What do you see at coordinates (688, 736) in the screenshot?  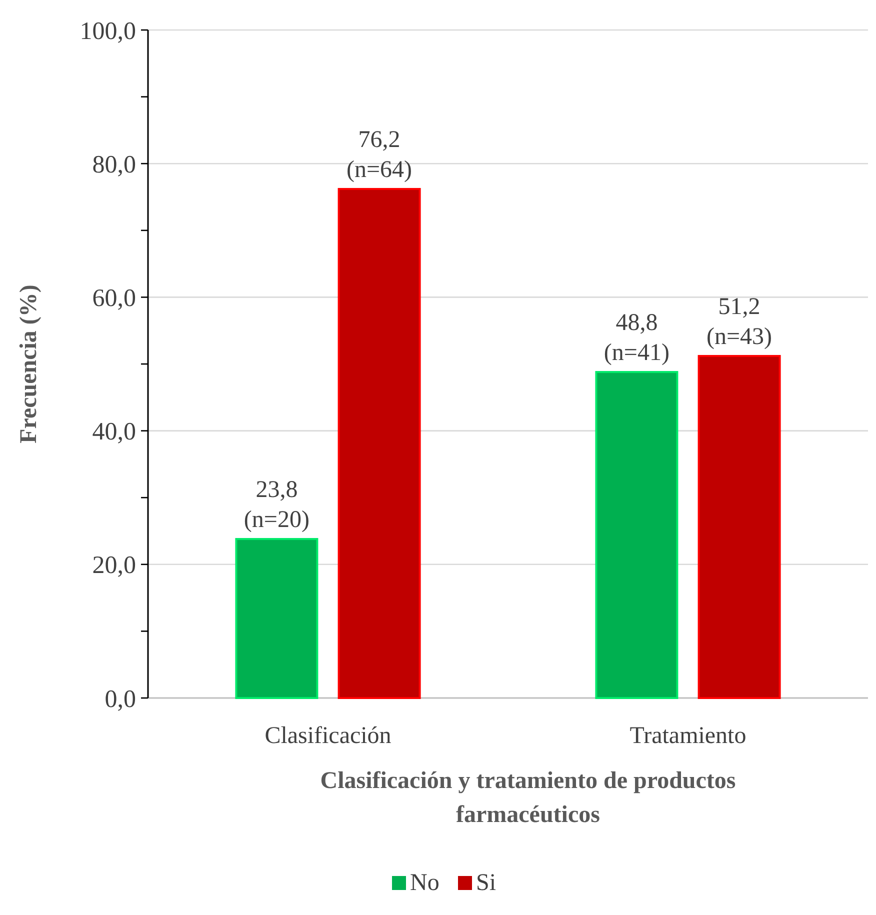 I see `x-tick-label: Tratamiento` at bounding box center [688, 736].